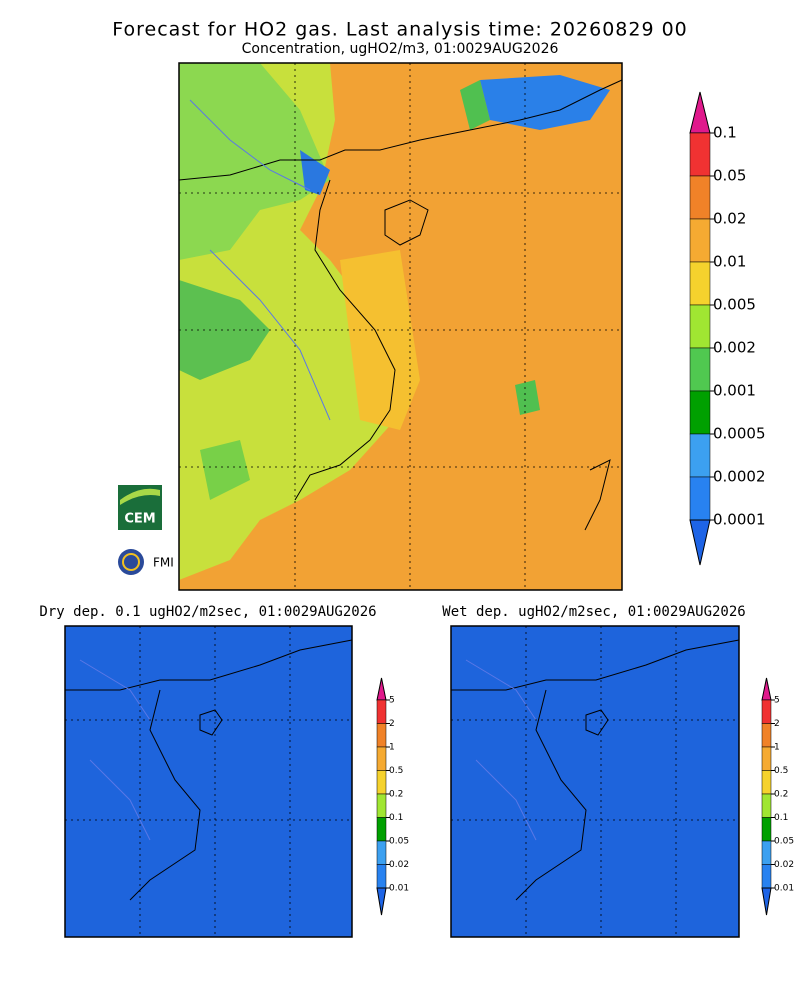  Describe the element at coordinates (146, 562) in the screenshot. I see `fmi-logo: FMI` at that location.